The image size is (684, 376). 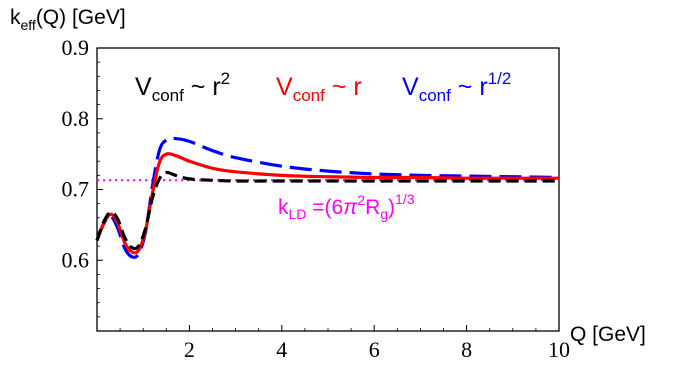 I want to click on x-tick-label: 8, so click(x=466, y=349).